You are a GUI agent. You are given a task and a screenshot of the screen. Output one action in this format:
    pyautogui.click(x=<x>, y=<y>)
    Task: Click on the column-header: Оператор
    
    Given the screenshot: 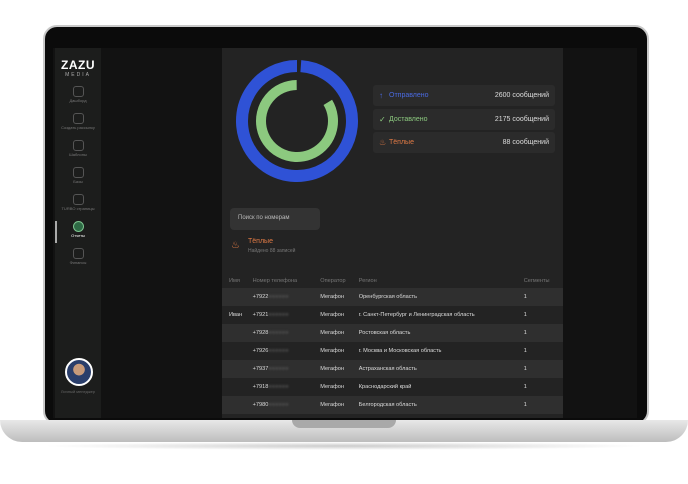 What is the action you would take?
    pyautogui.click(x=333, y=281)
    